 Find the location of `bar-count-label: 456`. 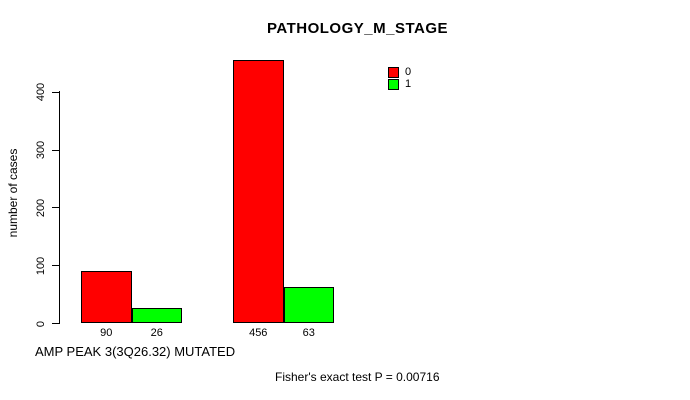

bar-count-label: 456 is located at coordinates (258, 333).